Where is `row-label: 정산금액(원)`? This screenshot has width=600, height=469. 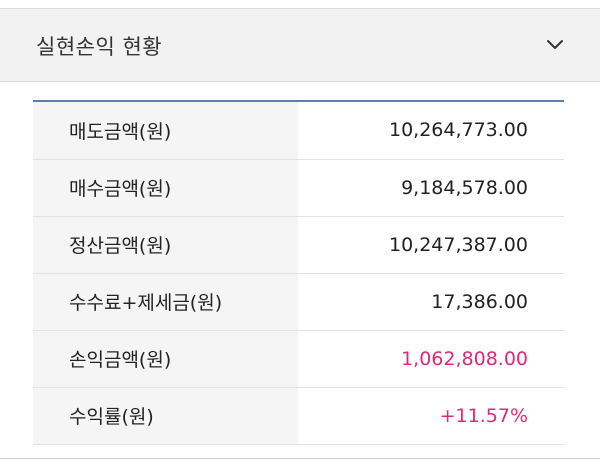 row-label: 정산금액(원) is located at coordinates (165, 245).